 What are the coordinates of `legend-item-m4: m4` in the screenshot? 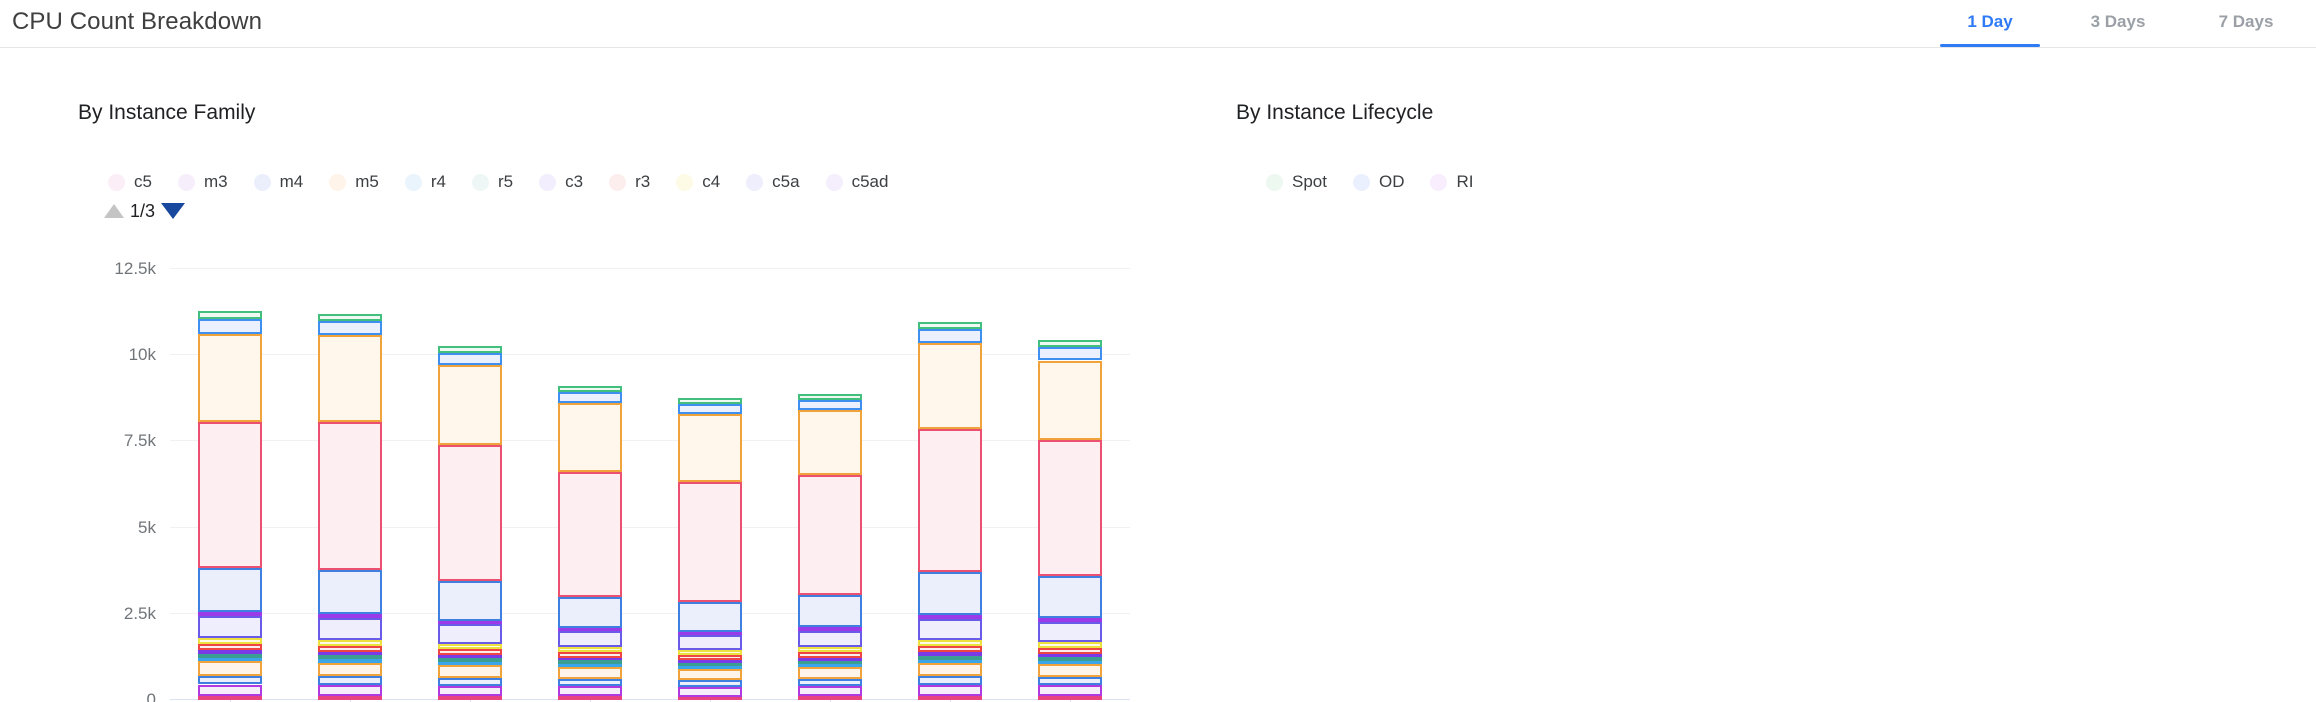 It's located at (278, 182).